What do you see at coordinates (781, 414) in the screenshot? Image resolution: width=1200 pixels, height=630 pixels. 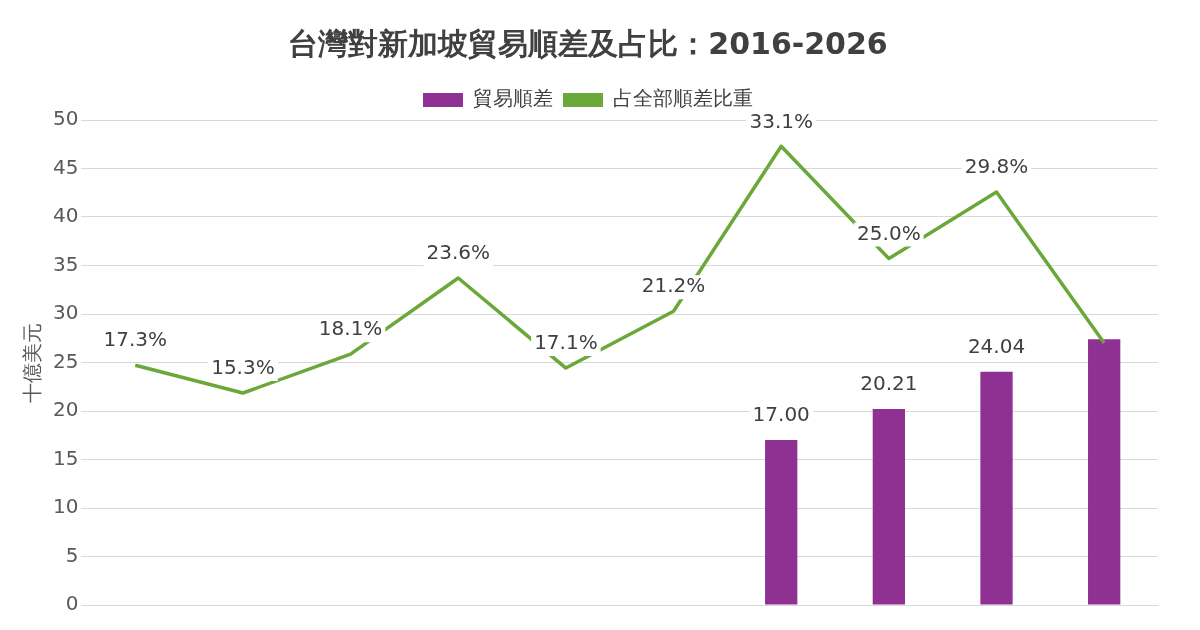 I see `data-label: 17.00` at bounding box center [781, 414].